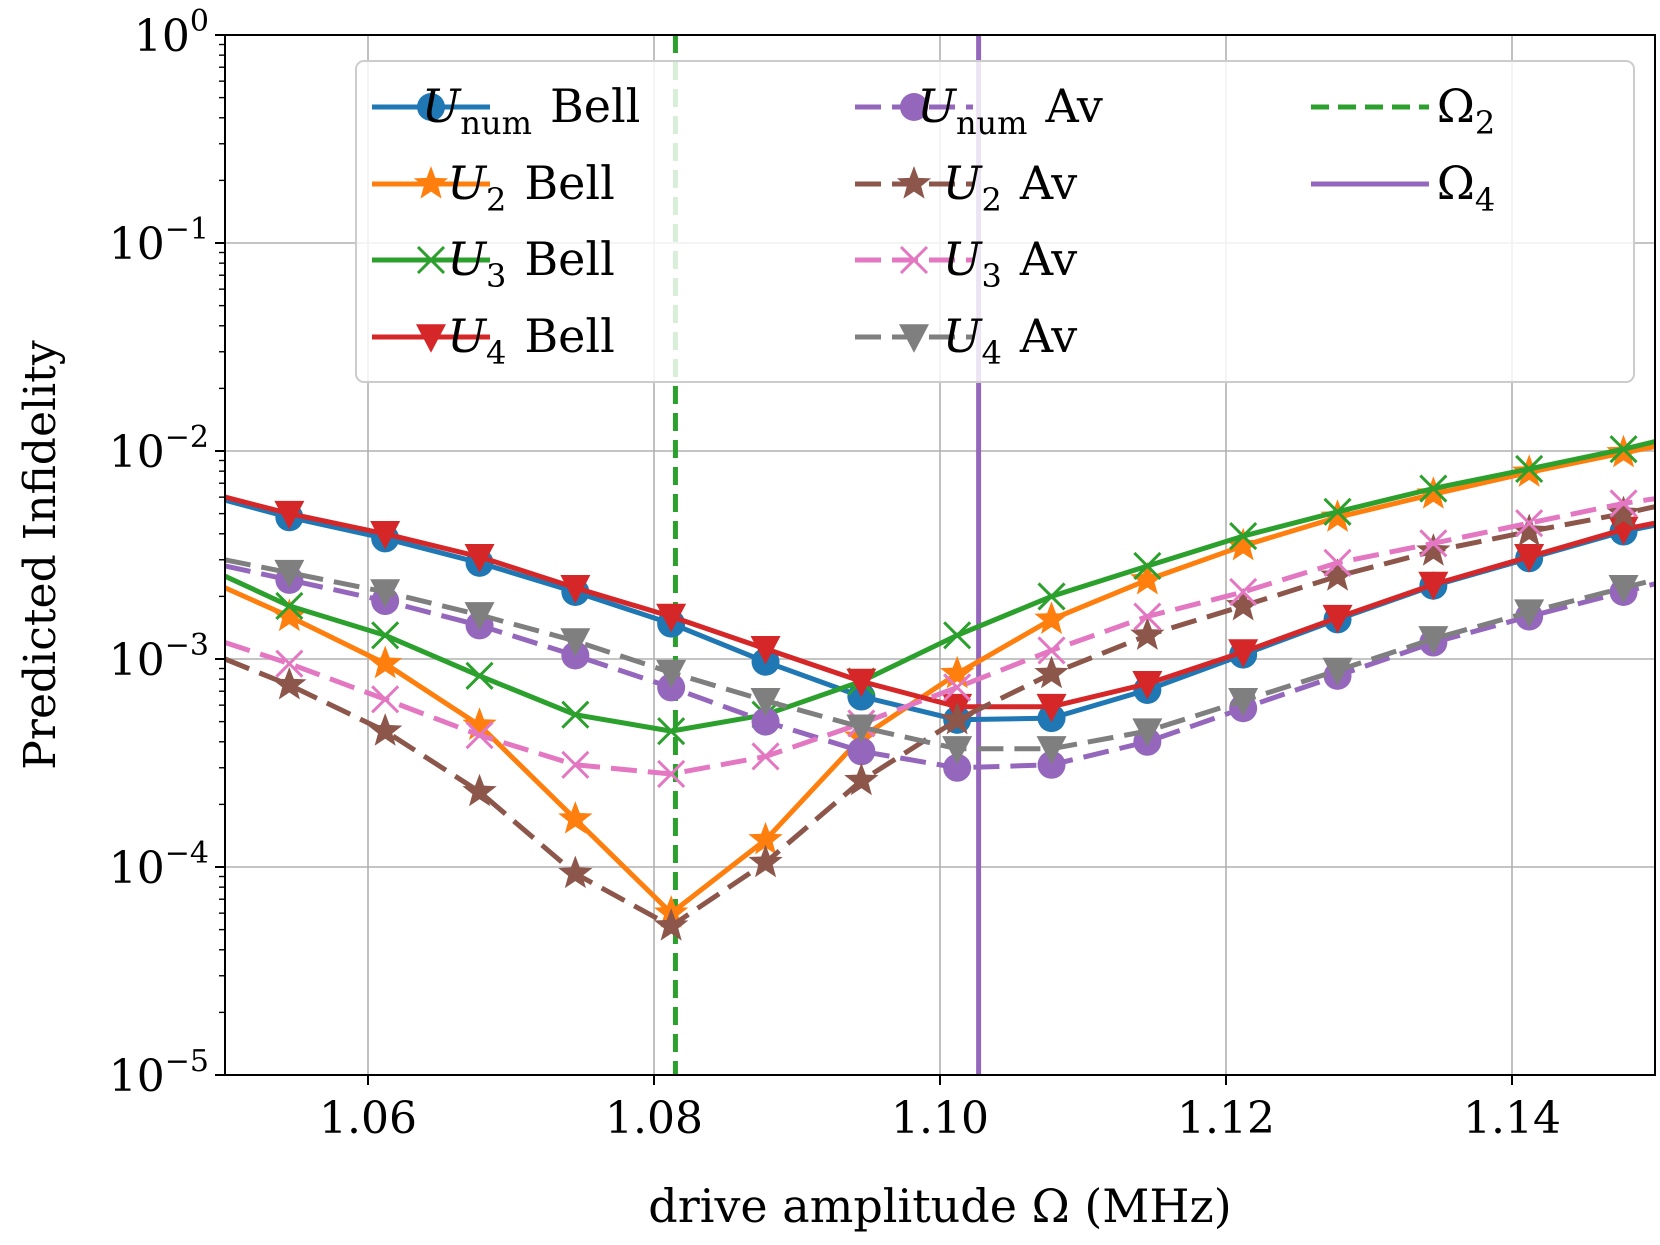 The width and height of the screenshot is (1660, 1245). What do you see at coordinates (1226, 1118) in the screenshot?
I see `x-tick-label: 1.12` at bounding box center [1226, 1118].